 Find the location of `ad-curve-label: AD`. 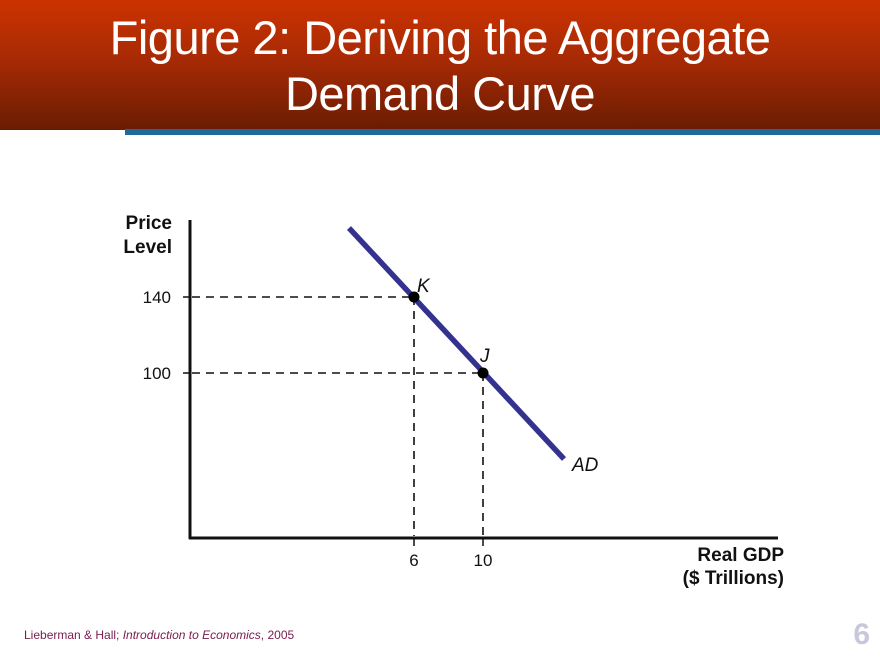

ad-curve-label: AD is located at coordinates (585, 465).